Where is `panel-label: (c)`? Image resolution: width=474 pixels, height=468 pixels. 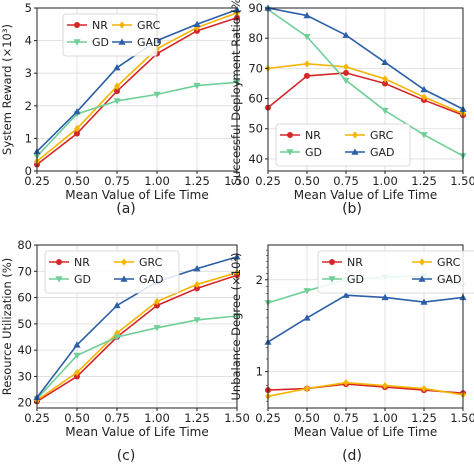 panel-label: (c) is located at coordinates (126, 456).